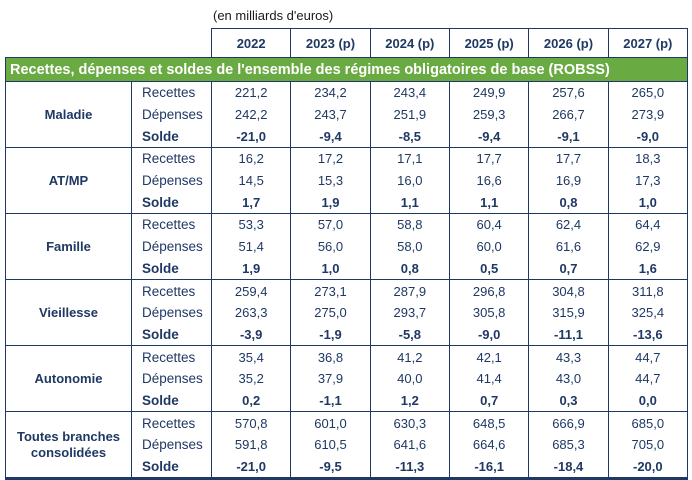  Describe the element at coordinates (568, 422) in the screenshot. I see `value-cell: 666,9` at that location.